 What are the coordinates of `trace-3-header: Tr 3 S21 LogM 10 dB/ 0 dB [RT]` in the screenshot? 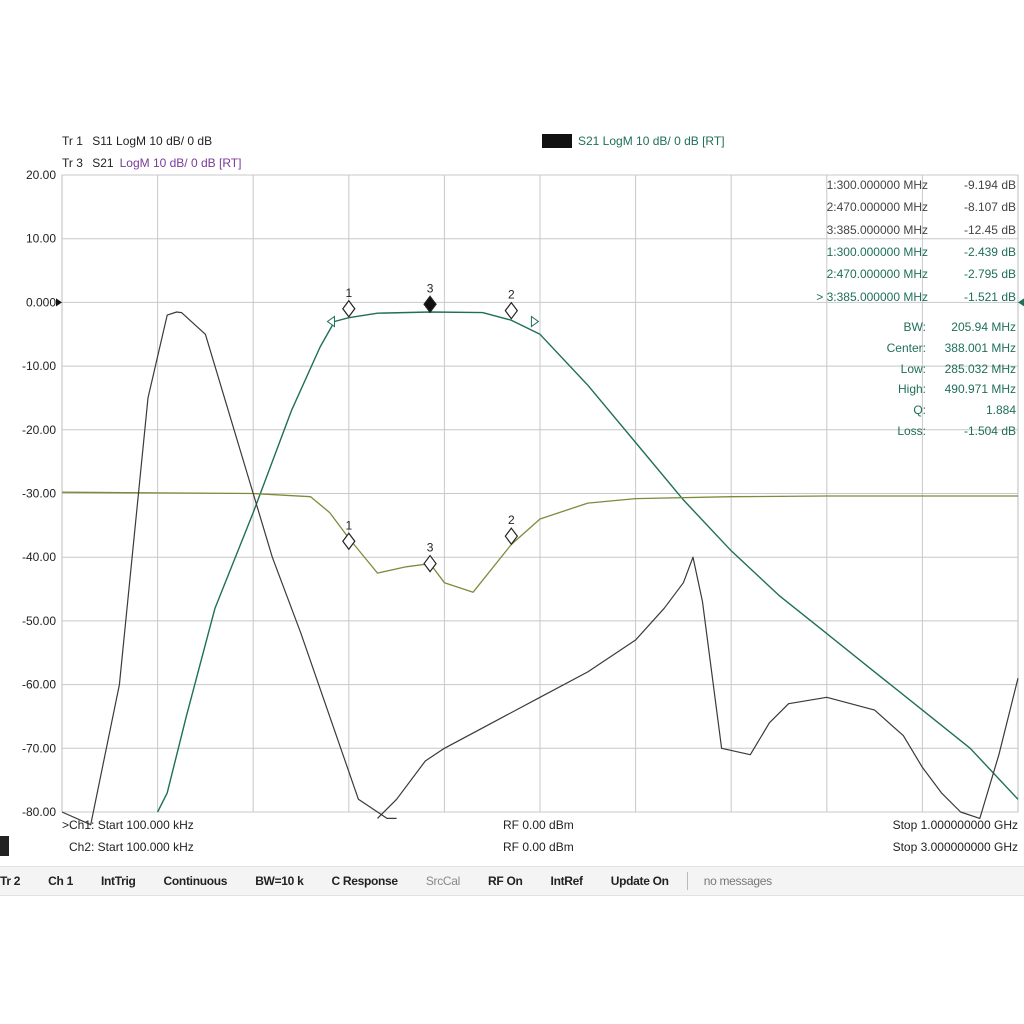 It's located at (154, 163).